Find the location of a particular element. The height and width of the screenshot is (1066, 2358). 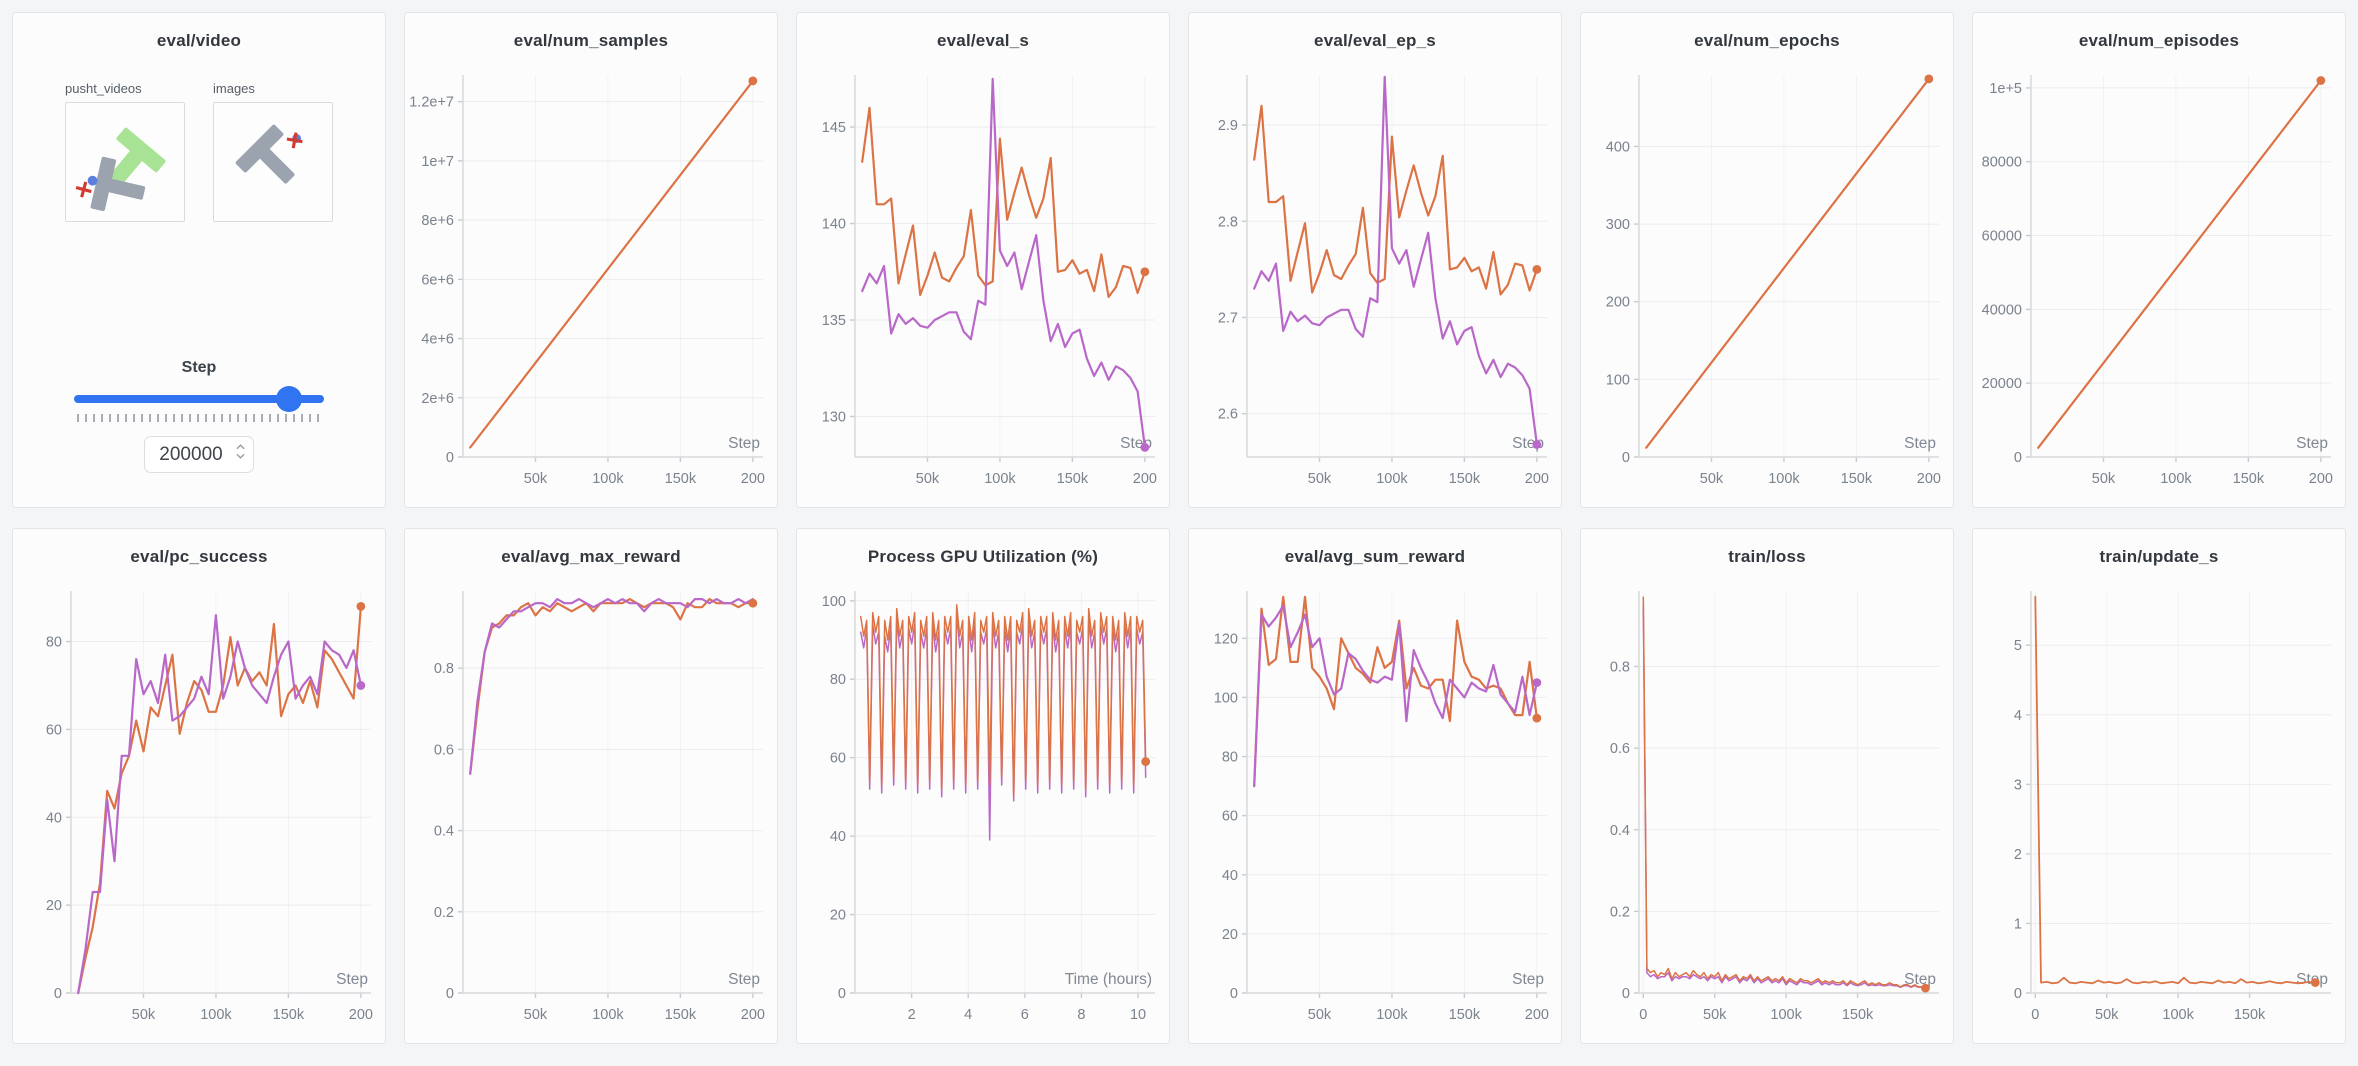

step-slider-handle is located at coordinates (289, 399).